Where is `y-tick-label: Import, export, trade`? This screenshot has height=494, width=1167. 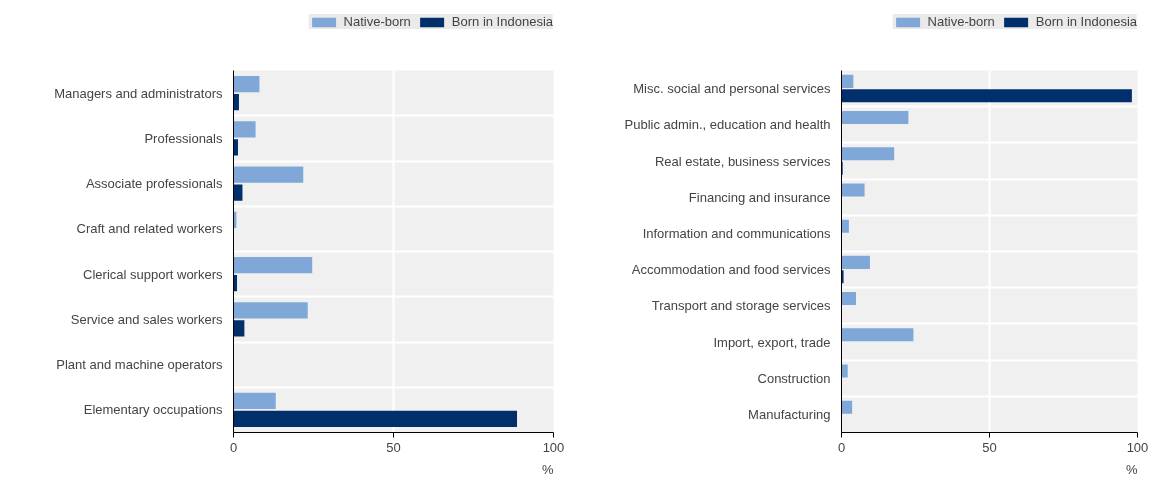 y-tick-label: Import, export, trade is located at coordinates (772, 342).